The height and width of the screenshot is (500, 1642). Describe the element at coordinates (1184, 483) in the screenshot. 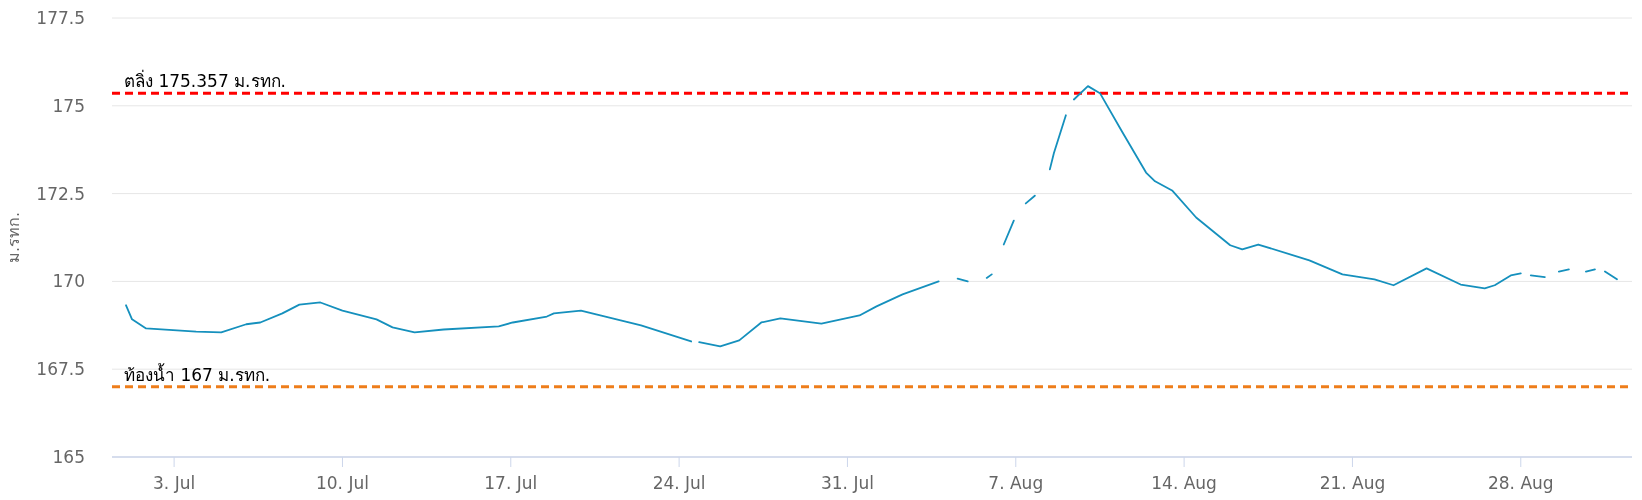

I see `x-tick-label: 14. Aug` at that location.